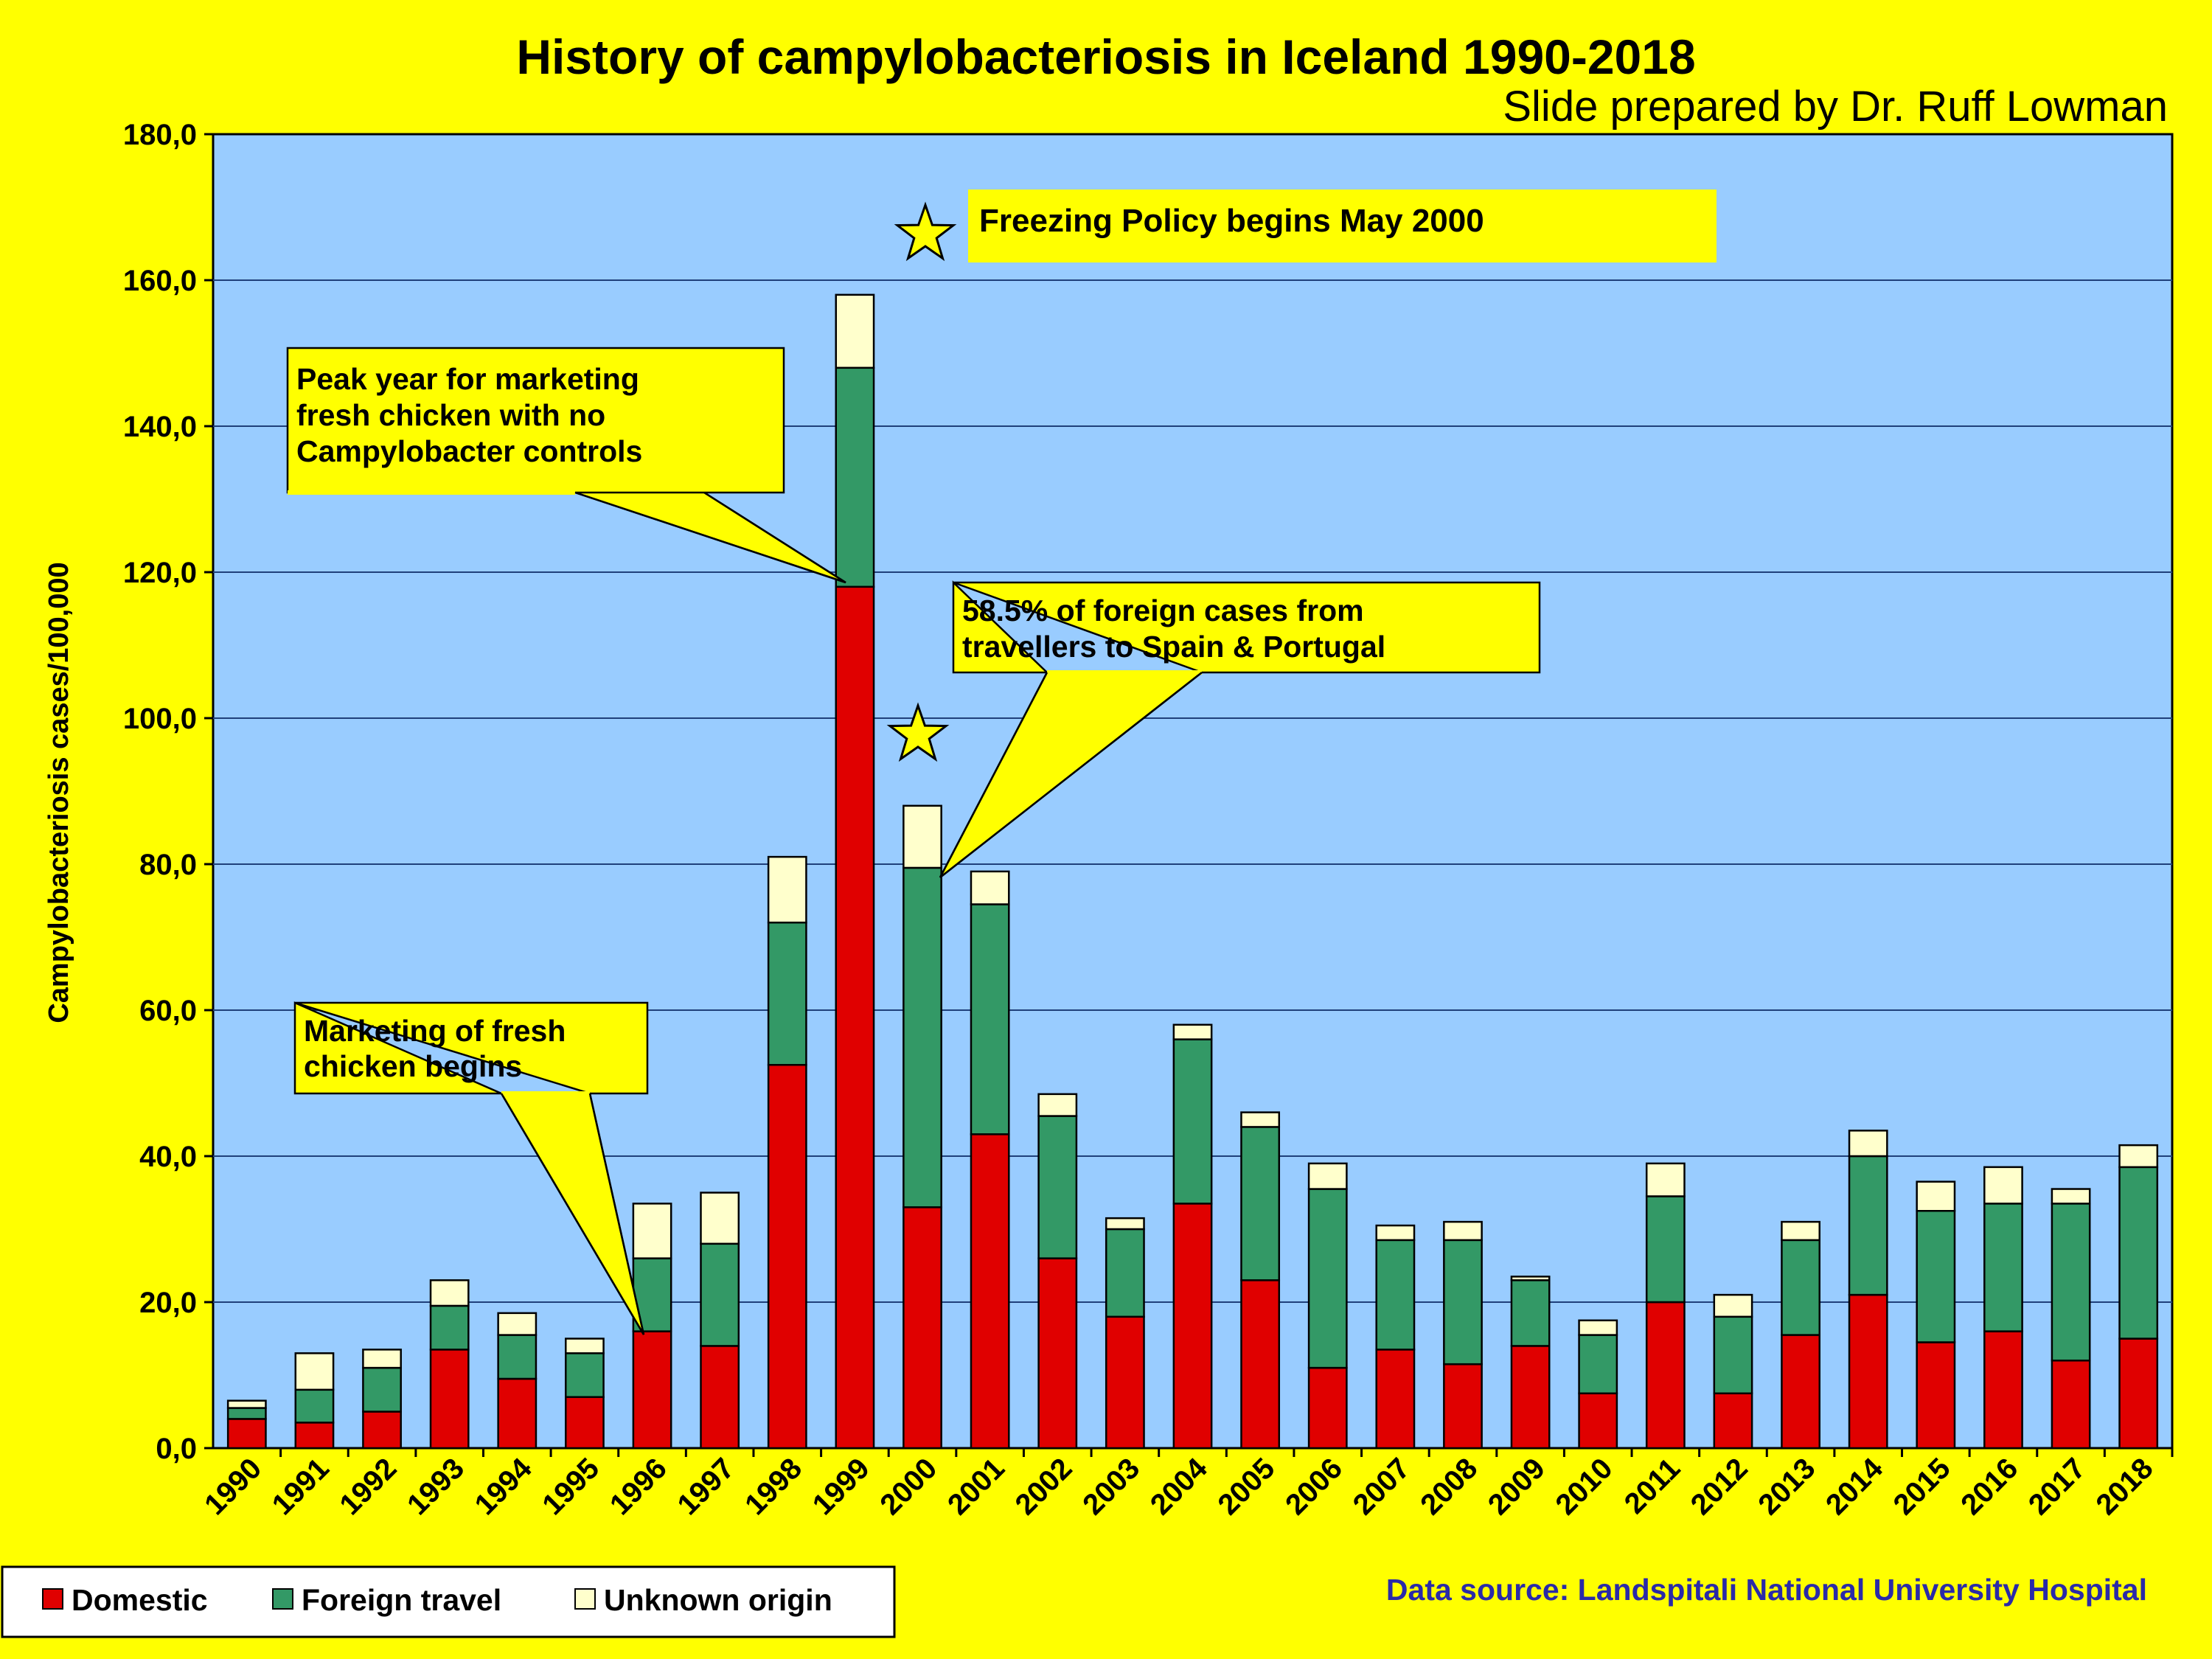 This screenshot has width=2212, height=1659. I want to click on legend: Domestic Foreign travel Unknown origin, so click(448, 1601).